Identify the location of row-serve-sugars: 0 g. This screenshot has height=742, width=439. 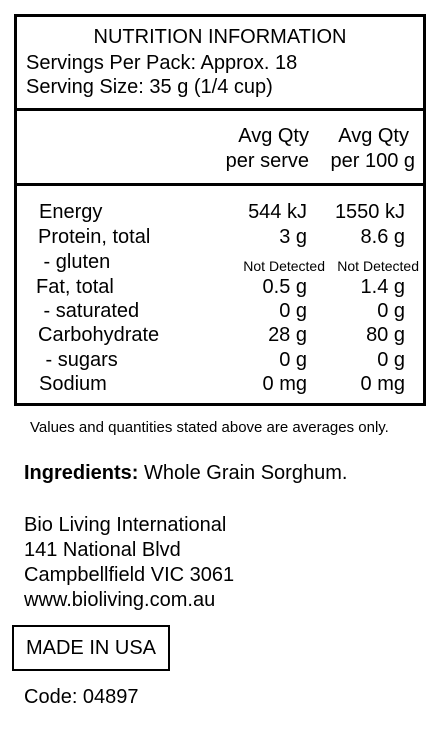
(293, 360).